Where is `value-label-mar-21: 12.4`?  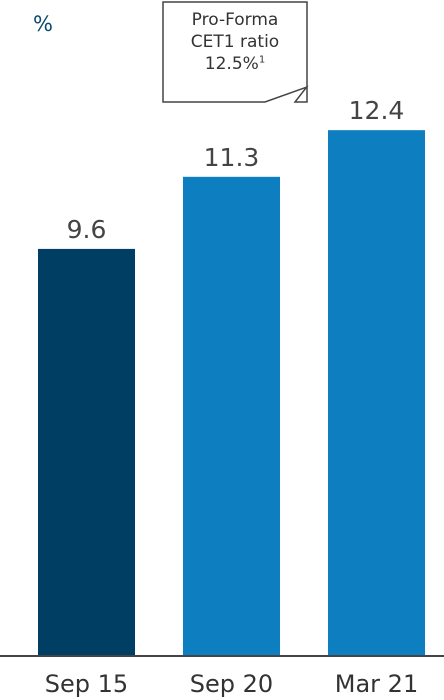
value-label-mar-21: 12.4 is located at coordinates (377, 110).